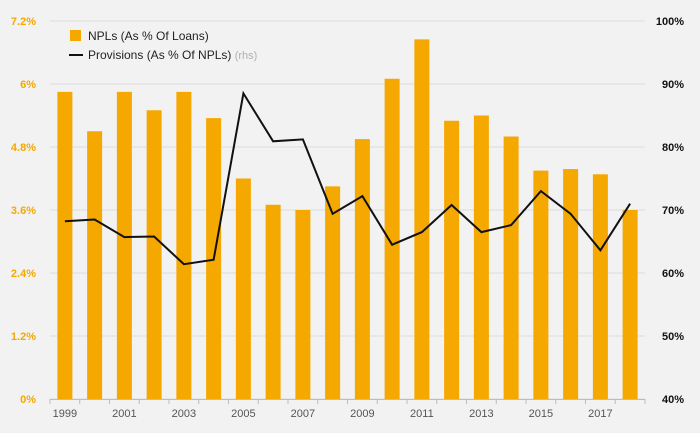 This screenshot has height=433, width=700. Describe the element at coordinates (673, 400) in the screenshot. I see `right-tick-label: 40%` at that location.